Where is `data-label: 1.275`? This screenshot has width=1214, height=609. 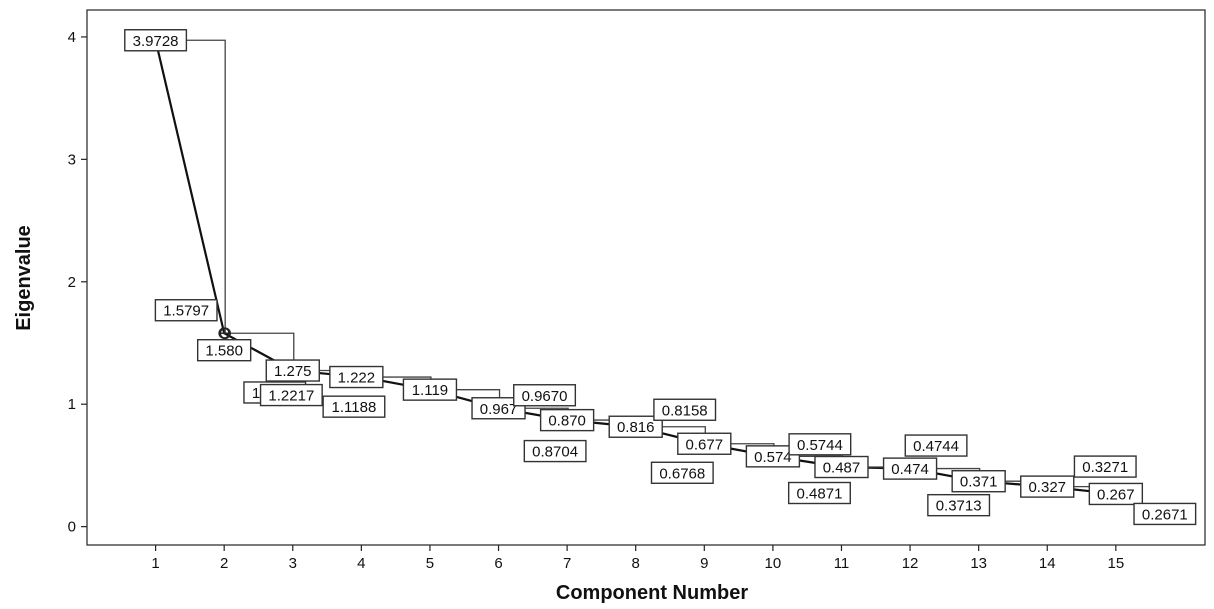
data-label: 1.275 is located at coordinates (292, 370).